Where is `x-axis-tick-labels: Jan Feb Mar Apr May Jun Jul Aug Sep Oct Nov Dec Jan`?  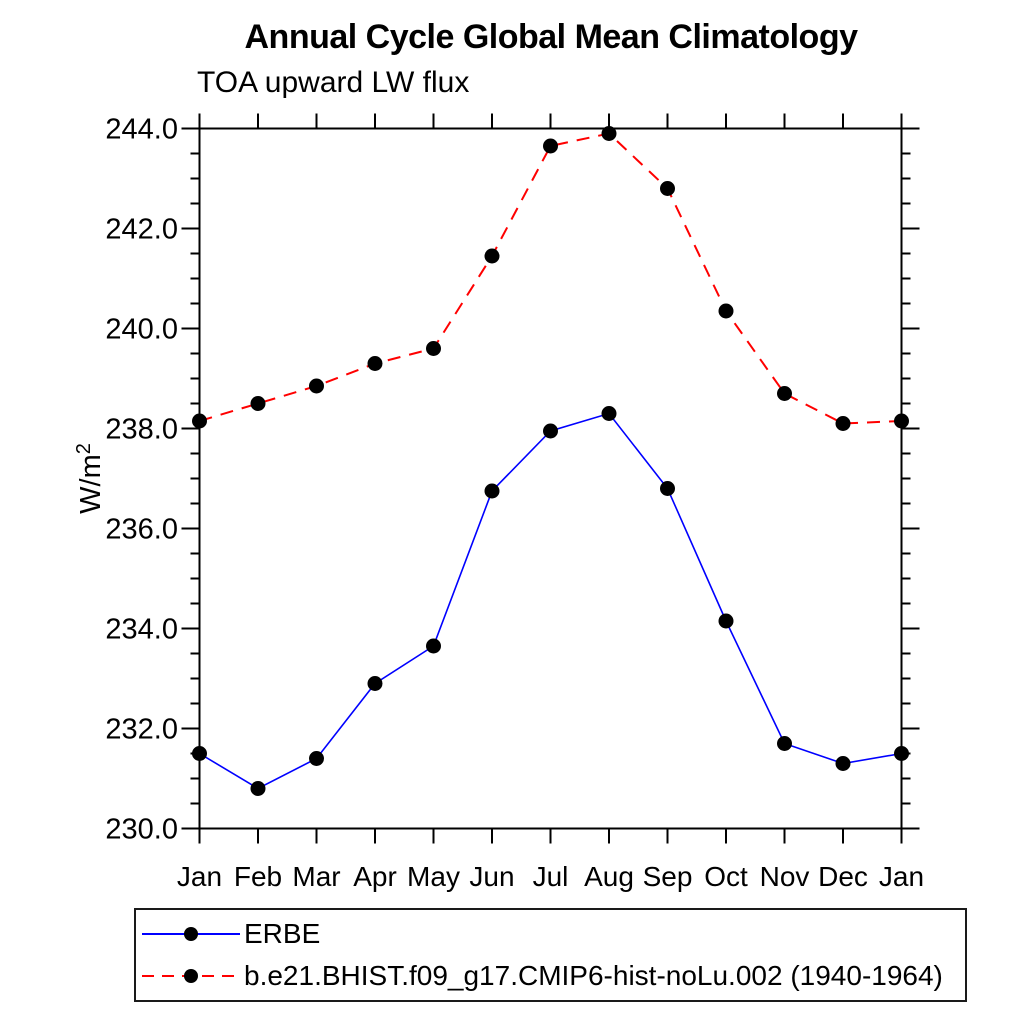
x-axis-tick-labels: Jan Feb Mar Apr May Jun Jul Aug Sep Oct Nov Dec Jan is located at coordinates (550, 876).